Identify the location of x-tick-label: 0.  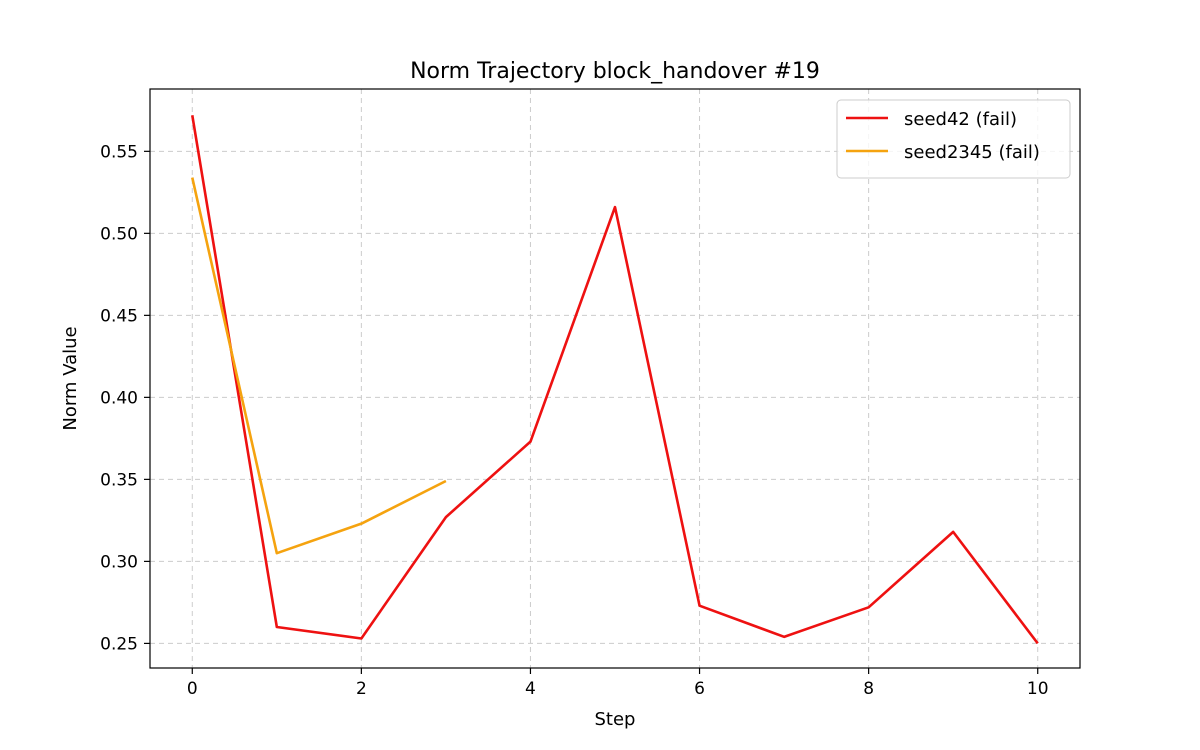
(192, 689).